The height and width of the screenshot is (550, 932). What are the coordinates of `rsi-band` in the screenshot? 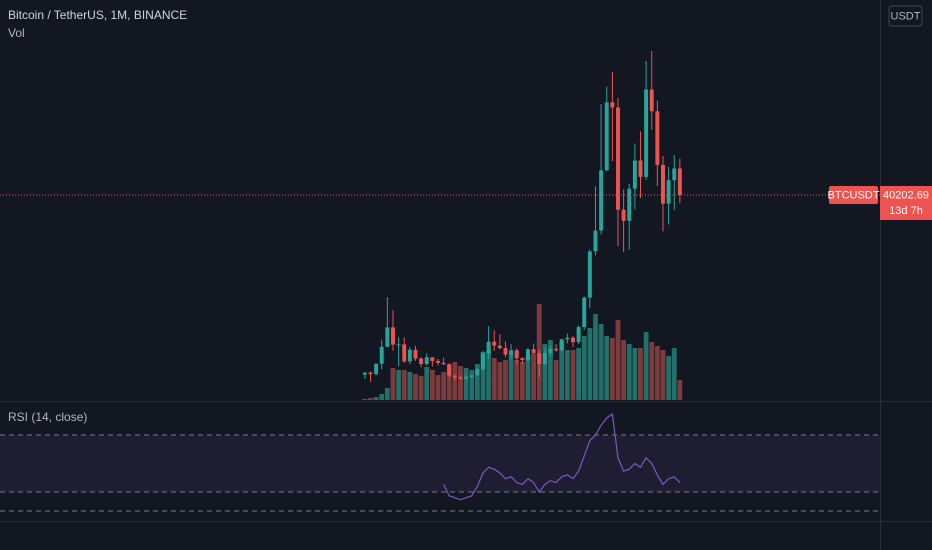 It's located at (440, 463).